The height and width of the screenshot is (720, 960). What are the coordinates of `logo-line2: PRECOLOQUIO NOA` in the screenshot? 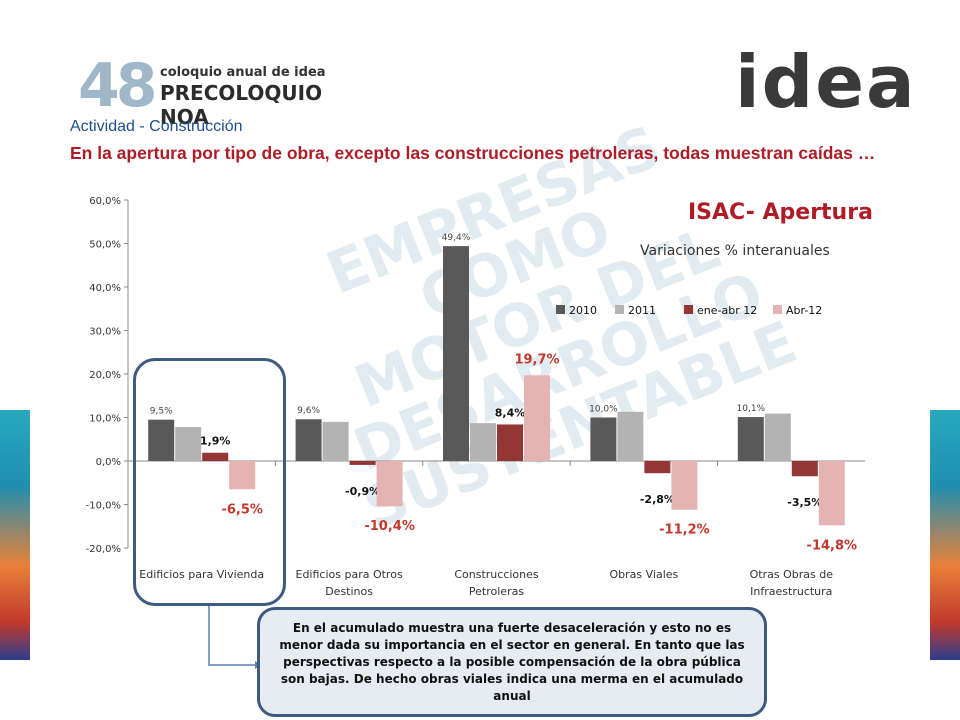 It's located at (241, 105).